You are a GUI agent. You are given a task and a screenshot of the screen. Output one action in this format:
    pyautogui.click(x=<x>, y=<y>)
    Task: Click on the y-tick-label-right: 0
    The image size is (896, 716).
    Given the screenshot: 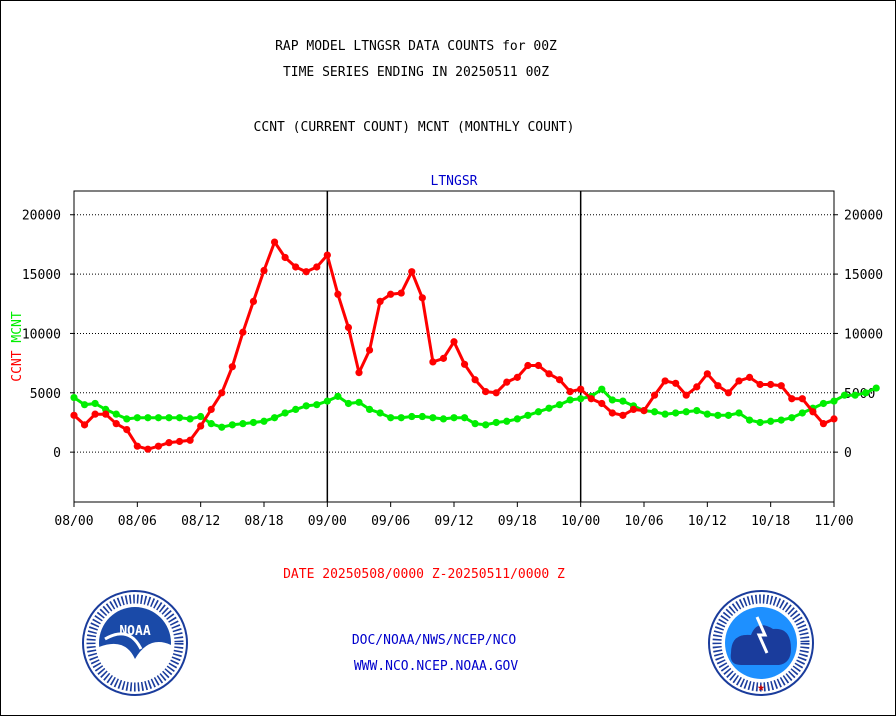 What is the action you would take?
    pyautogui.click(x=848, y=453)
    